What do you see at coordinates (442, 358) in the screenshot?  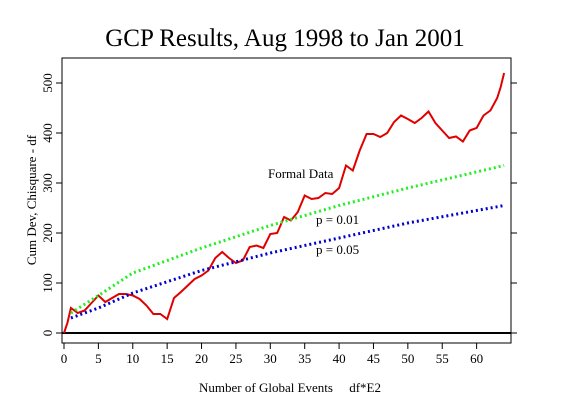 I see `x-tick-label: 55` at bounding box center [442, 358].